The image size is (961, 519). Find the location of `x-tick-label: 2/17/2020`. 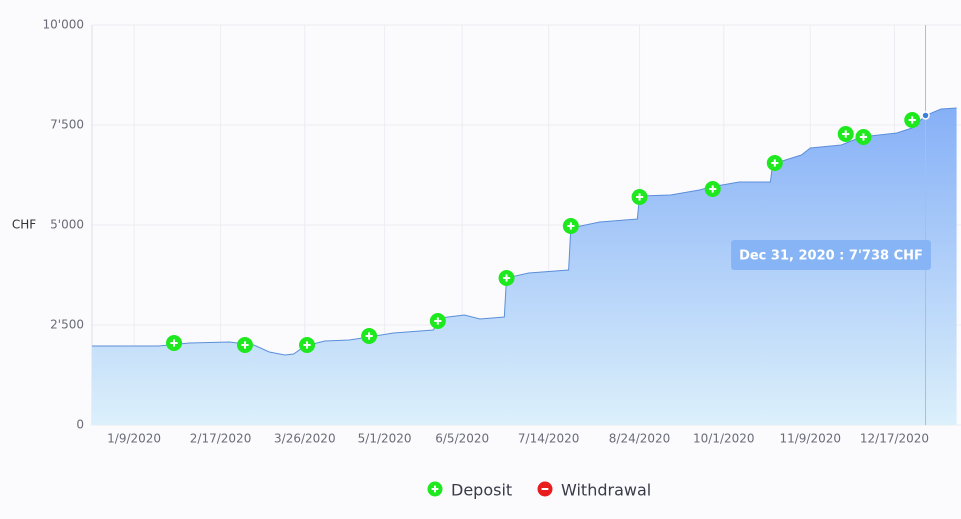

x-tick-label: 2/17/2020 is located at coordinates (221, 439).